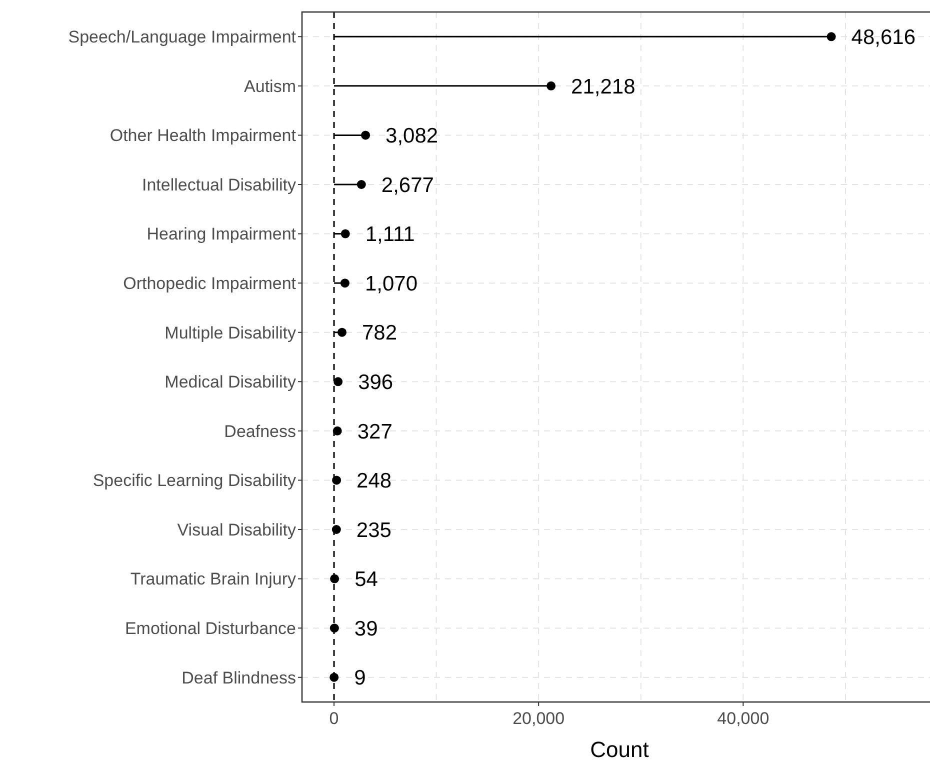 The width and height of the screenshot is (930, 762). What do you see at coordinates (380, 333) in the screenshot?
I see `data-label: 782` at bounding box center [380, 333].